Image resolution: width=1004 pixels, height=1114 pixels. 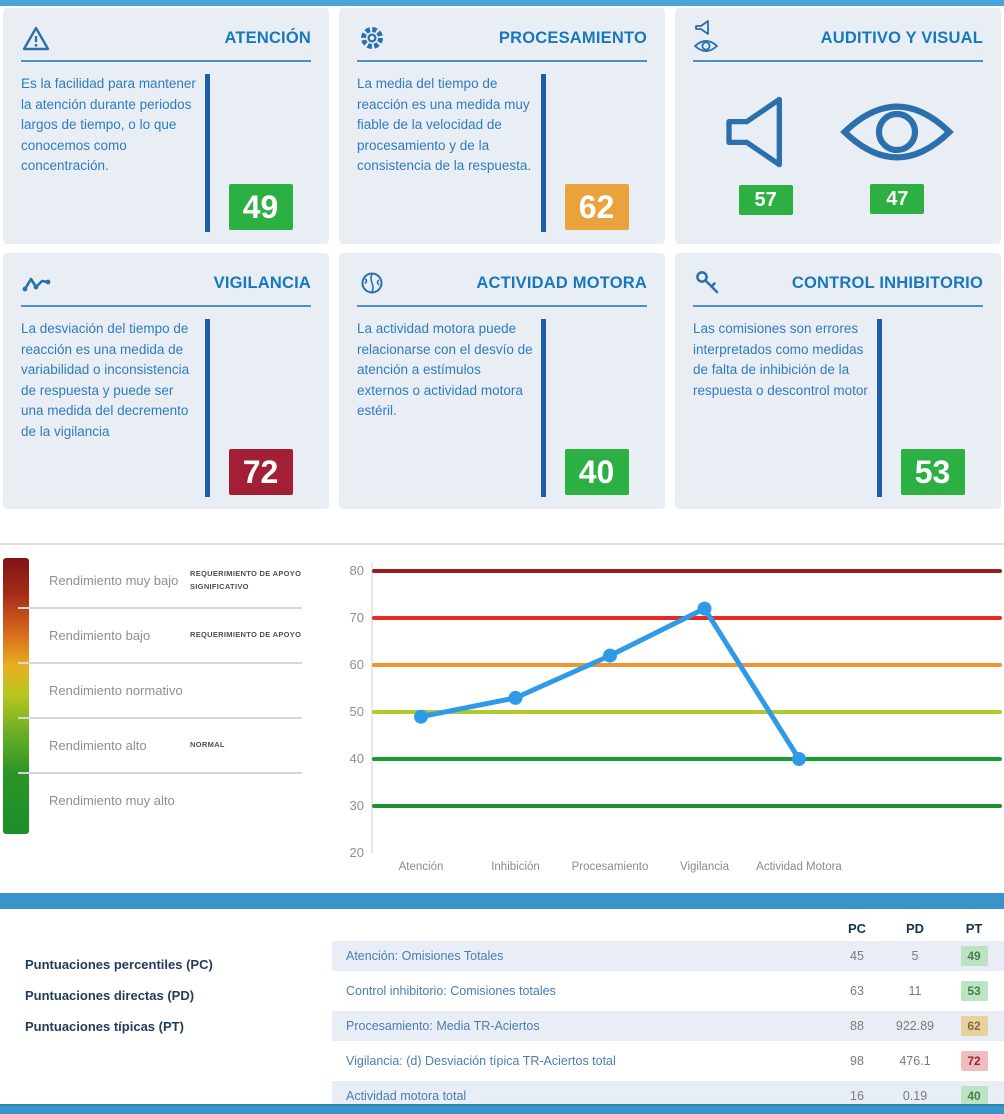 I want to click on legend-row: Rendimiento normativo, so click(x=160, y=691).